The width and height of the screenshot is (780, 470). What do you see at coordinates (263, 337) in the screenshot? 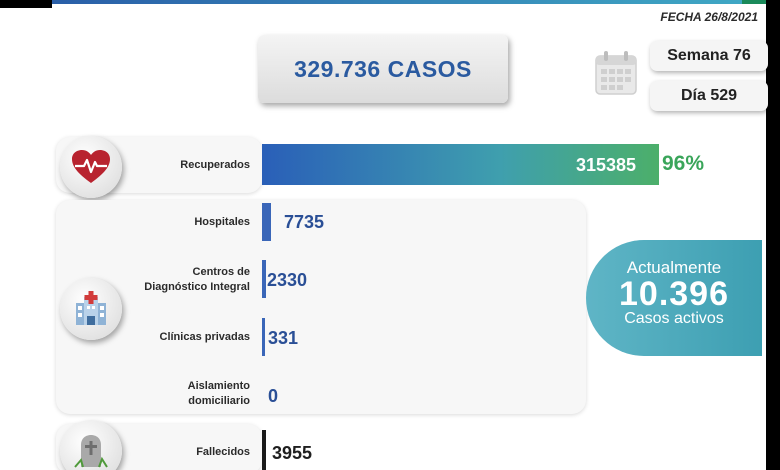
I see `clinics-bar` at bounding box center [263, 337].